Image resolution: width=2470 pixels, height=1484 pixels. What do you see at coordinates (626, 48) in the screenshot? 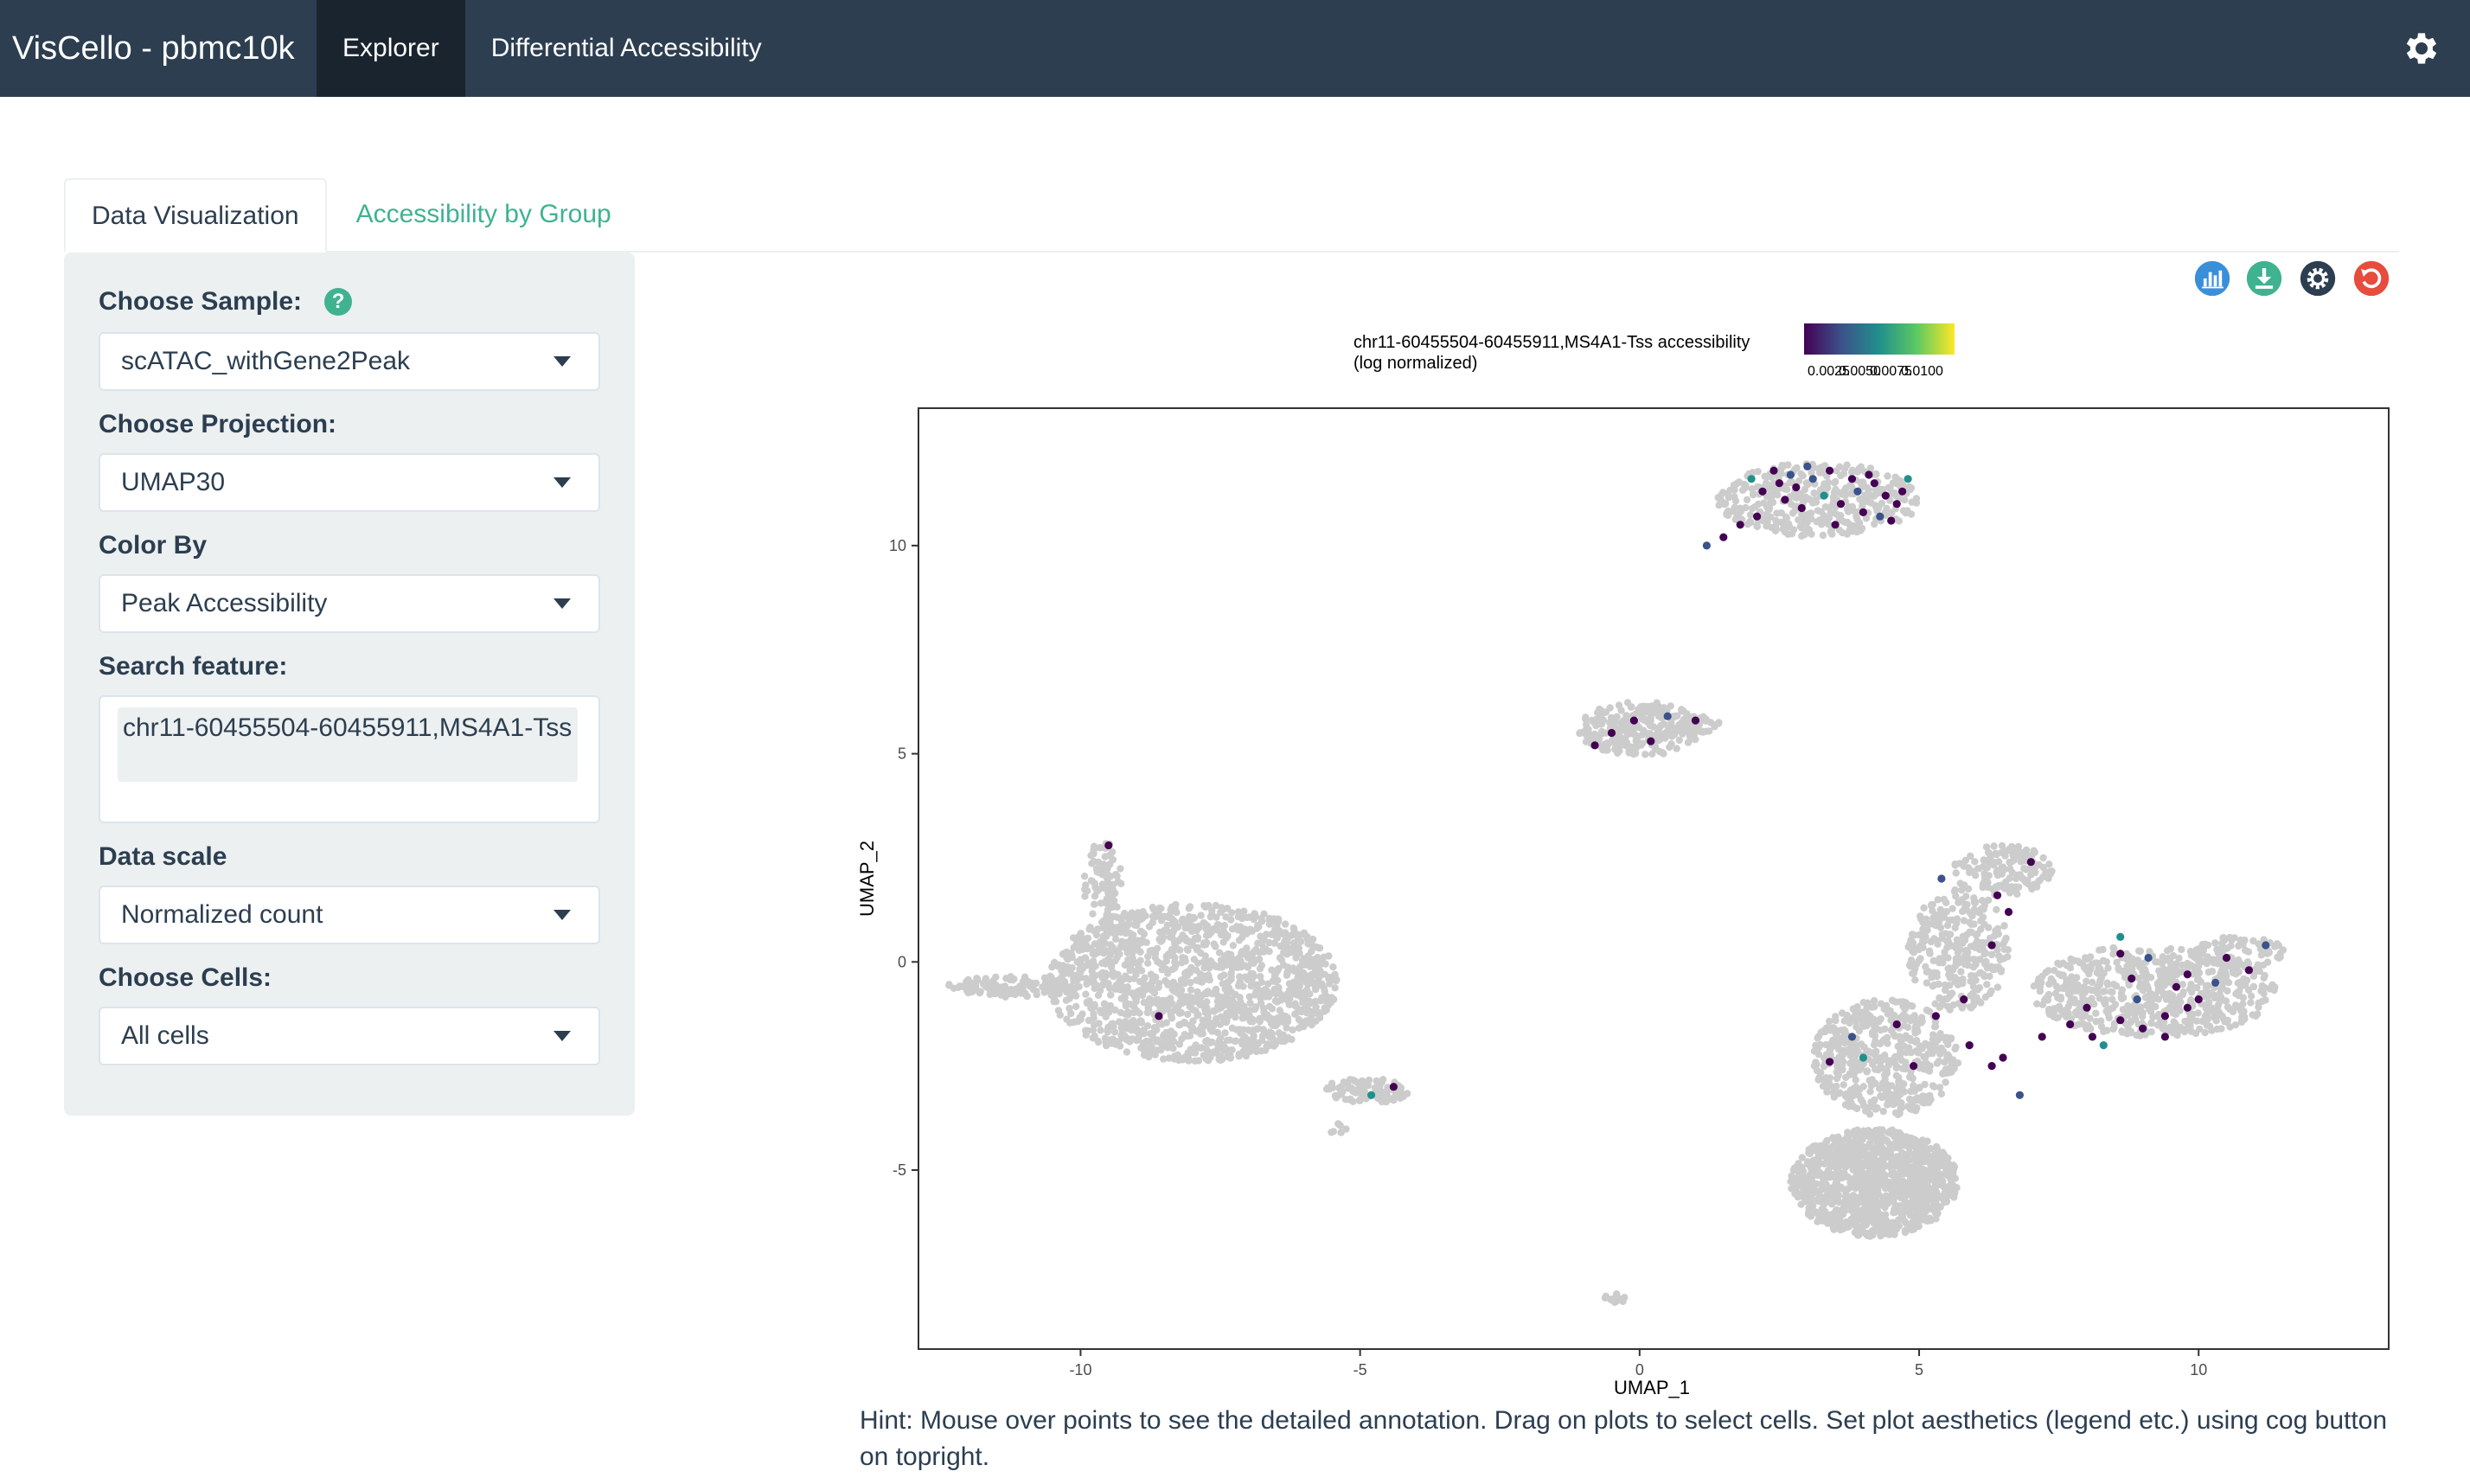
I see `nav-differential-accessibility: Differential Accessibility` at bounding box center [626, 48].